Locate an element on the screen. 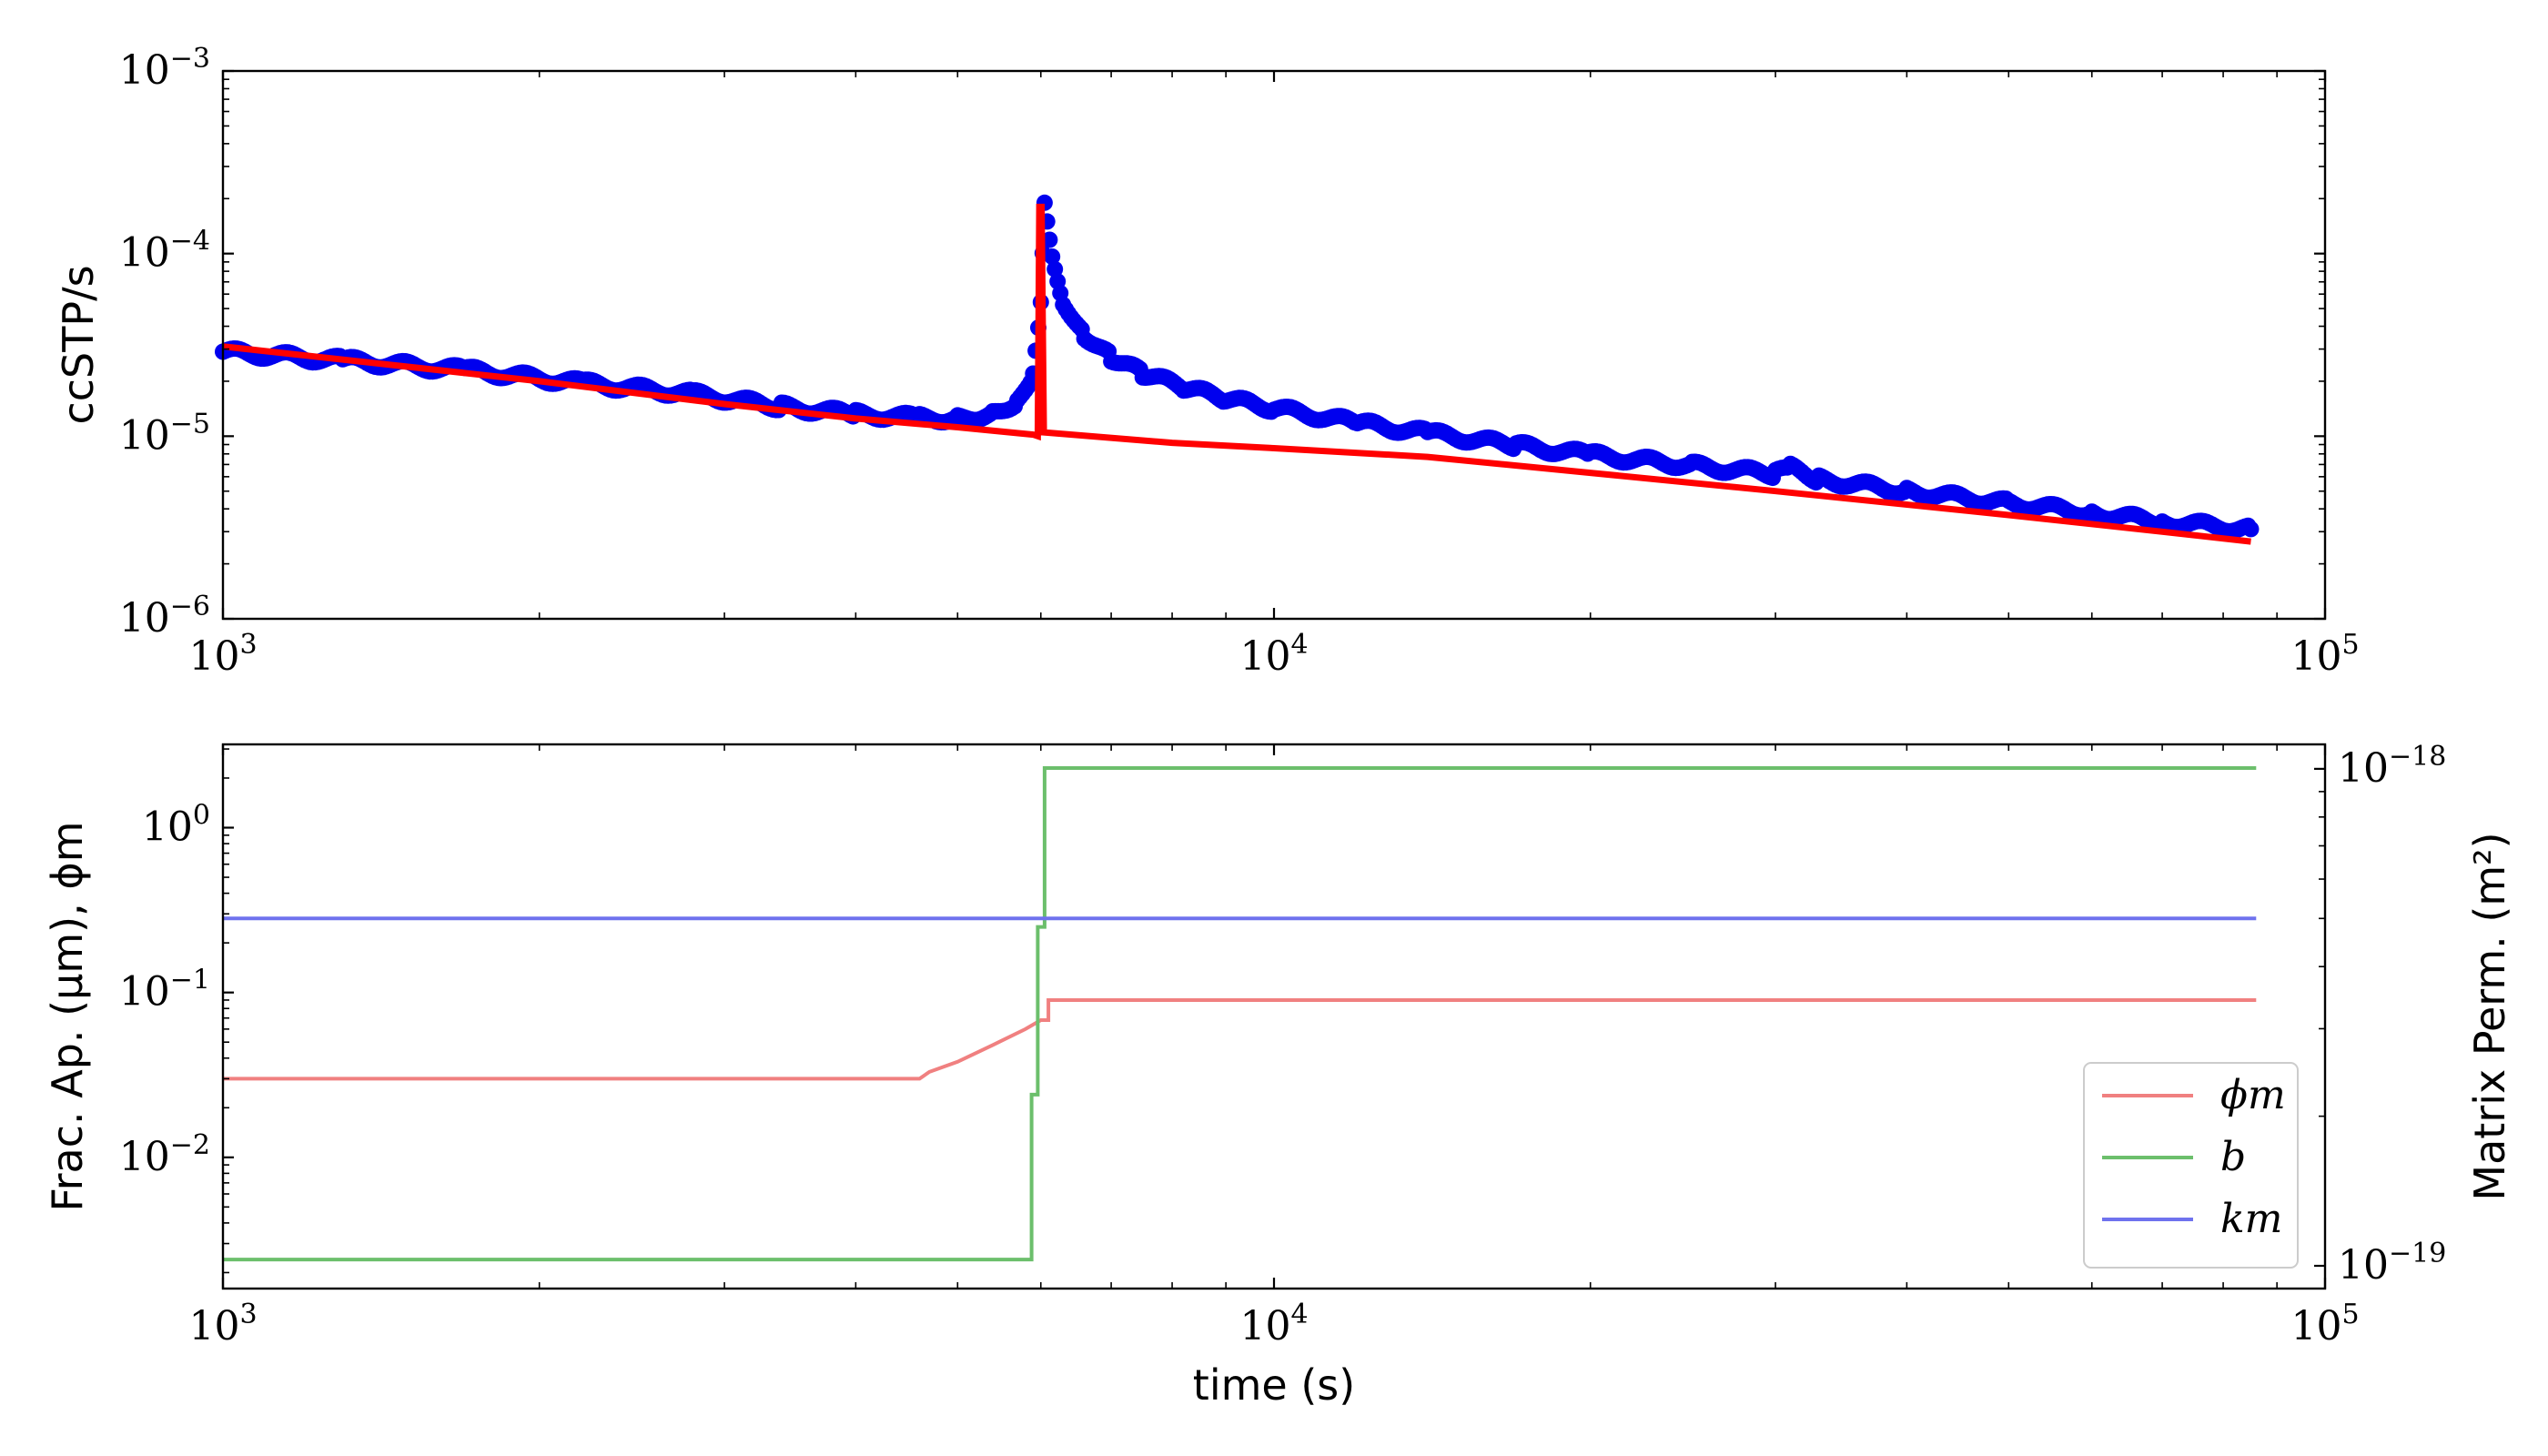 The height and width of the screenshot is (1456, 2548). y-tick-label: 10⁻³ is located at coordinates (164, 69).